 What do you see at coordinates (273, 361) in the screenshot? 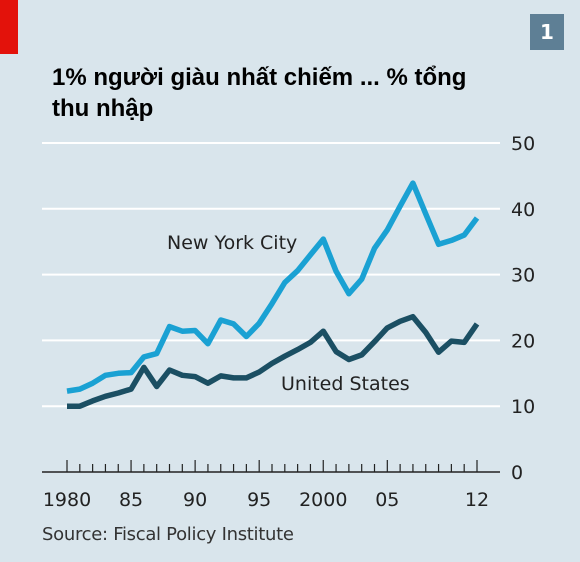
I see `series-line-us` at bounding box center [273, 361].